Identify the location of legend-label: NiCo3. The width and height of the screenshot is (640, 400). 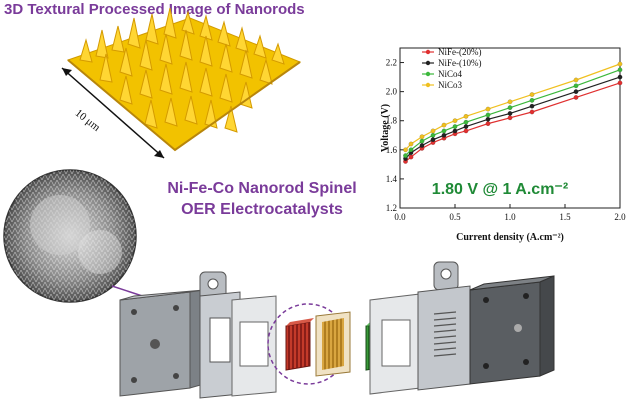
(450, 85).